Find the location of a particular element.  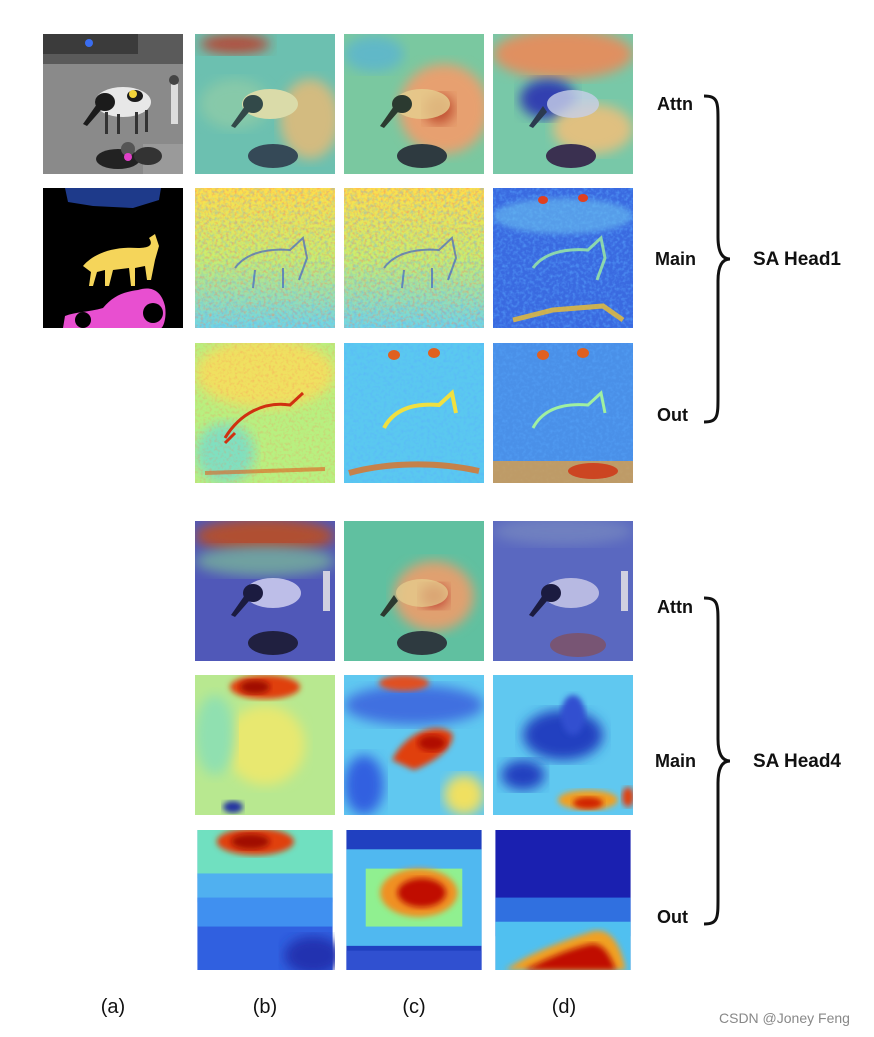

head4-attn-b is located at coordinates (265, 591).